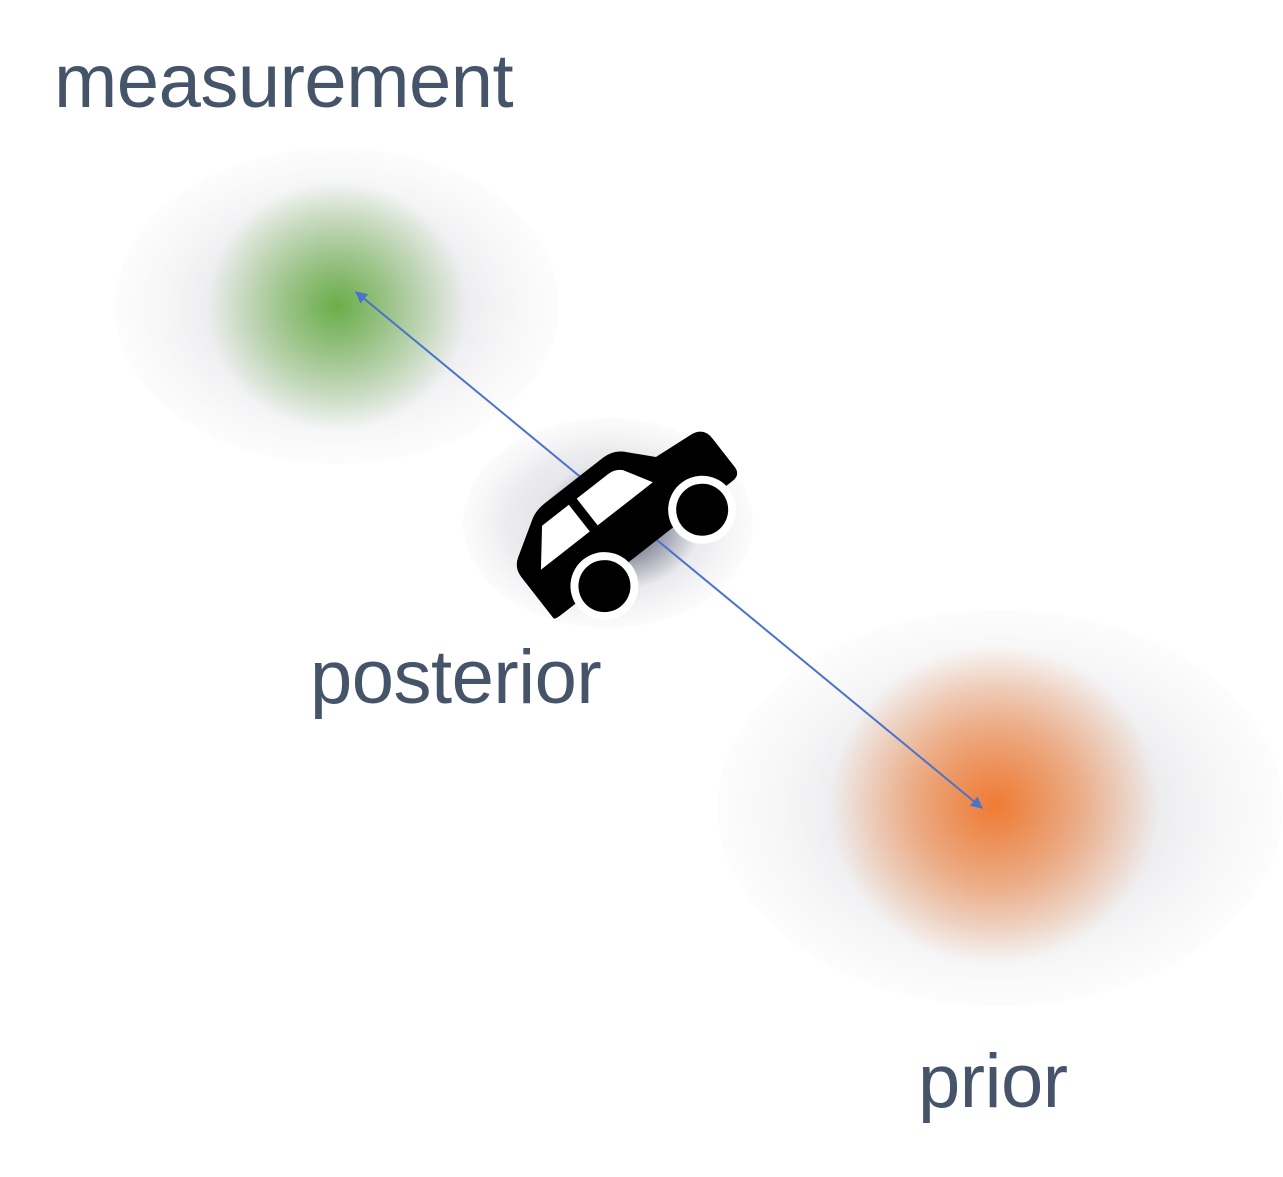 The height and width of the screenshot is (1177, 1283). I want to click on measurement-distribution, so click(337, 306).